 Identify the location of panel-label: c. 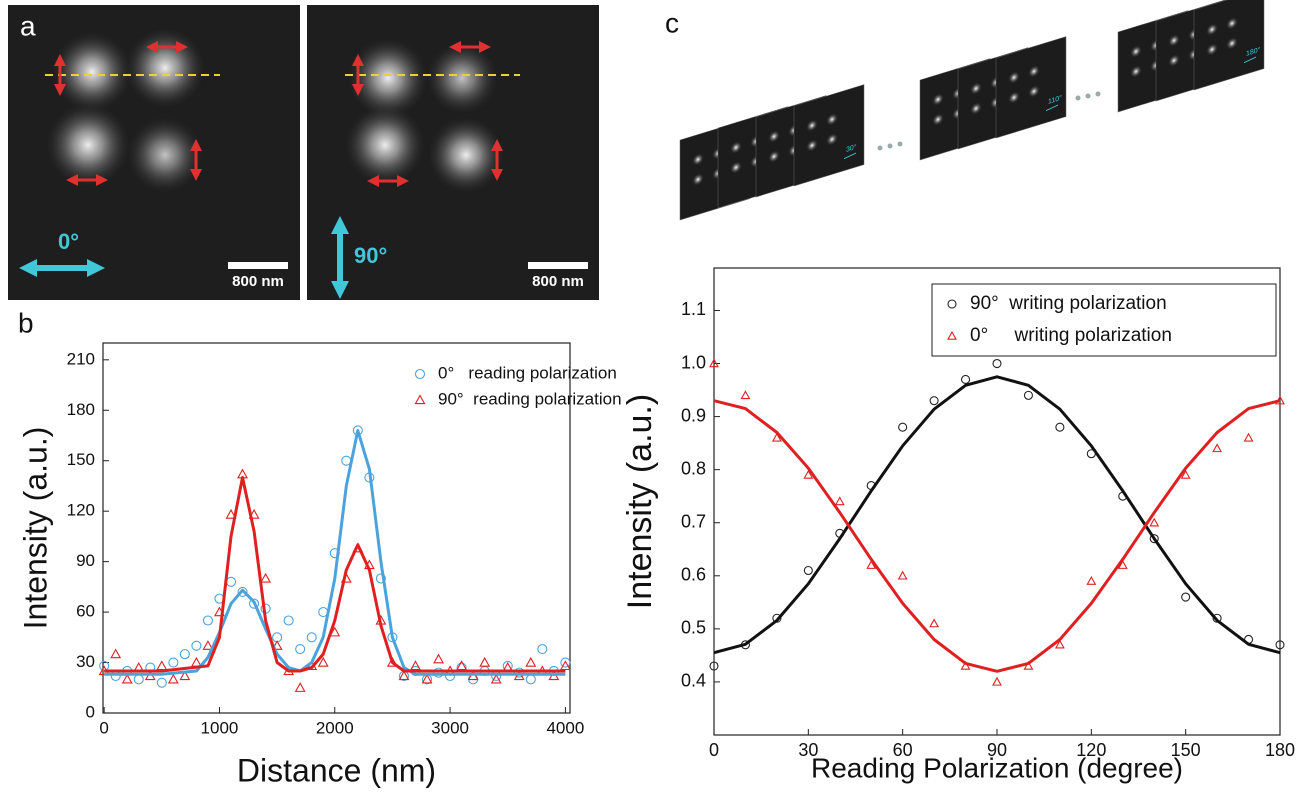
(672, 22).